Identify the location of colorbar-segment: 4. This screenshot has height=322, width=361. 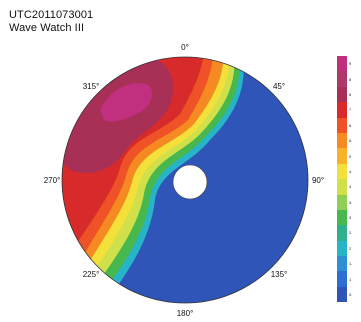
(349, 187).